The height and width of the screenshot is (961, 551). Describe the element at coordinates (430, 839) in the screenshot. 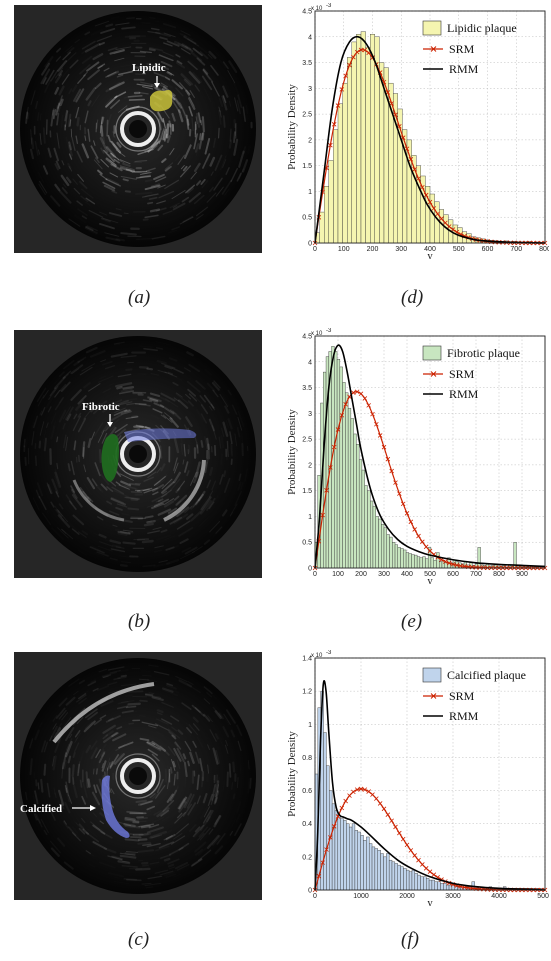

I see `srm-markers` at that location.